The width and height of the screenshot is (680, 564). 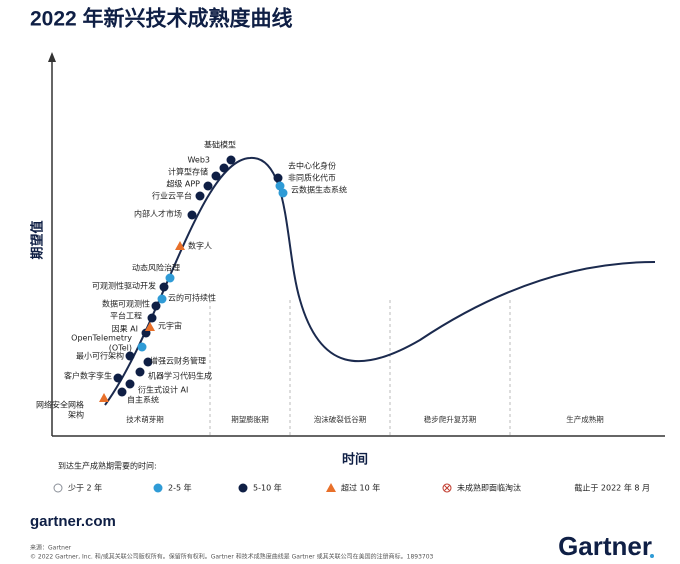 What do you see at coordinates (161, 19) in the screenshot?
I see `title: 2022 年新兴技术成熟度曲线` at bounding box center [161, 19].